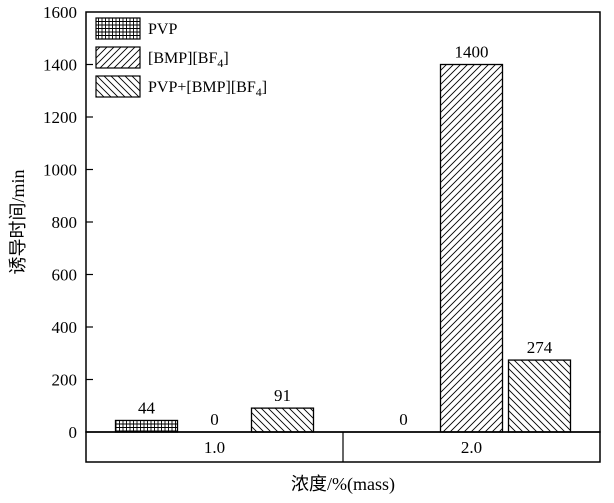 The height and width of the screenshot is (503, 614). I want to click on x-axis-title: 浓度/%(mass), so click(343, 484).